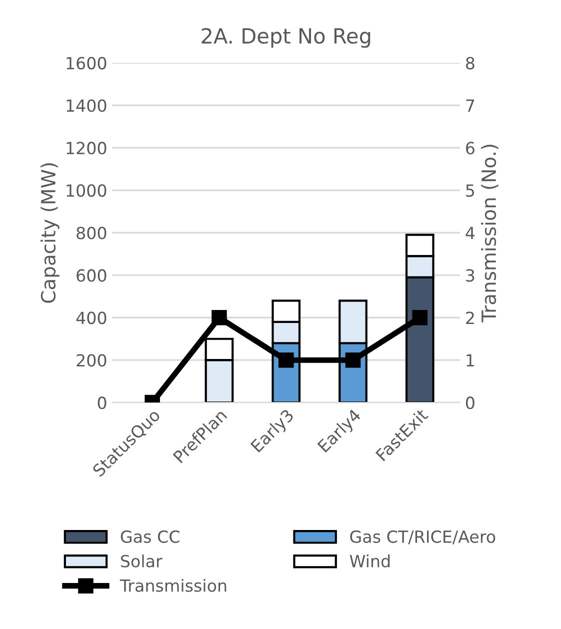  What do you see at coordinates (470, 318) in the screenshot?
I see `y2-tick-label: 2` at bounding box center [470, 318].